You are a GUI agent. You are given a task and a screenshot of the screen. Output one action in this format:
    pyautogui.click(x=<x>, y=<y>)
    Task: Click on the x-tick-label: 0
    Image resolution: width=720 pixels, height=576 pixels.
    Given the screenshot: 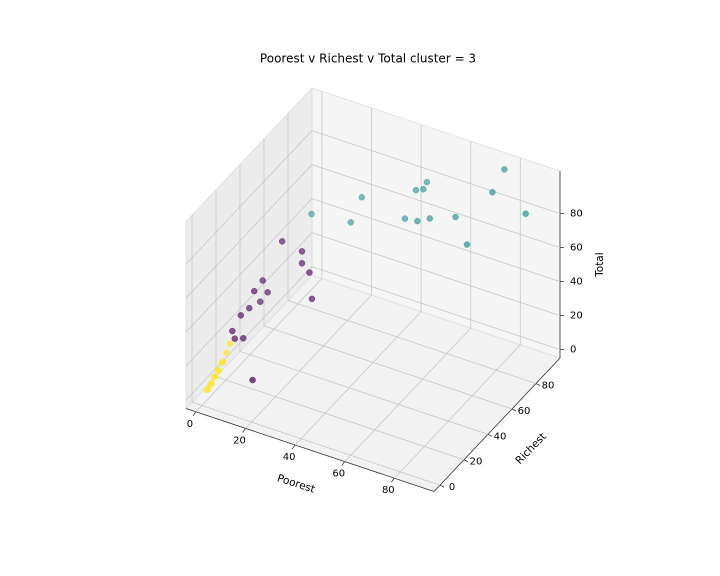 What is the action you would take?
    pyautogui.click(x=190, y=424)
    